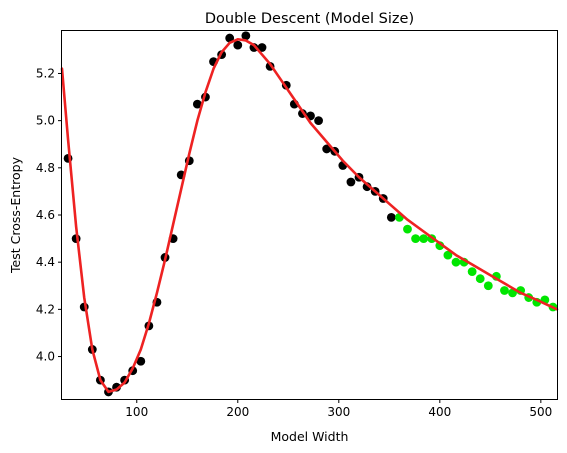  Describe the element at coordinates (237, 412) in the screenshot. I see `x-tick-label: 200` at that location.